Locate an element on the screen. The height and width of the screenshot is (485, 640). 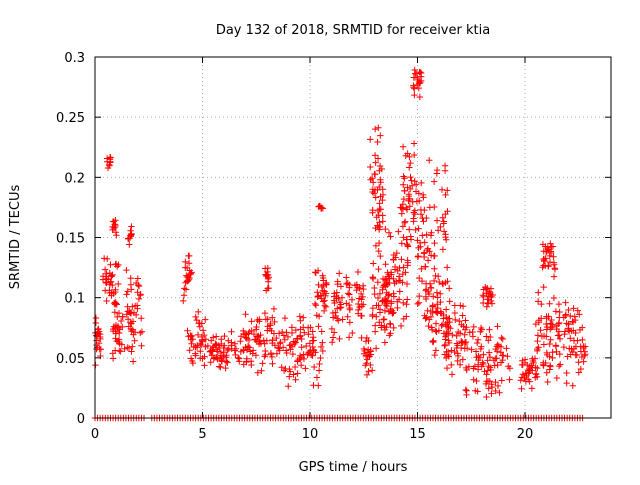
y-tick-label: 0.2 is located at coordinates (74, 178).